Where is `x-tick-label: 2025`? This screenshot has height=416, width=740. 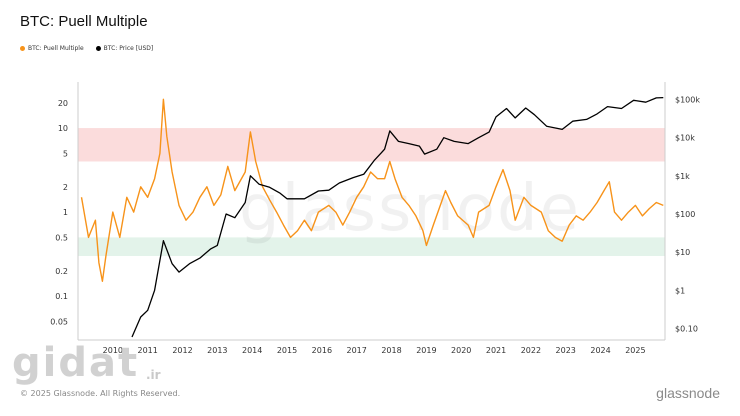 x-tick-label: 2025 is located at coordinates (635, 350).